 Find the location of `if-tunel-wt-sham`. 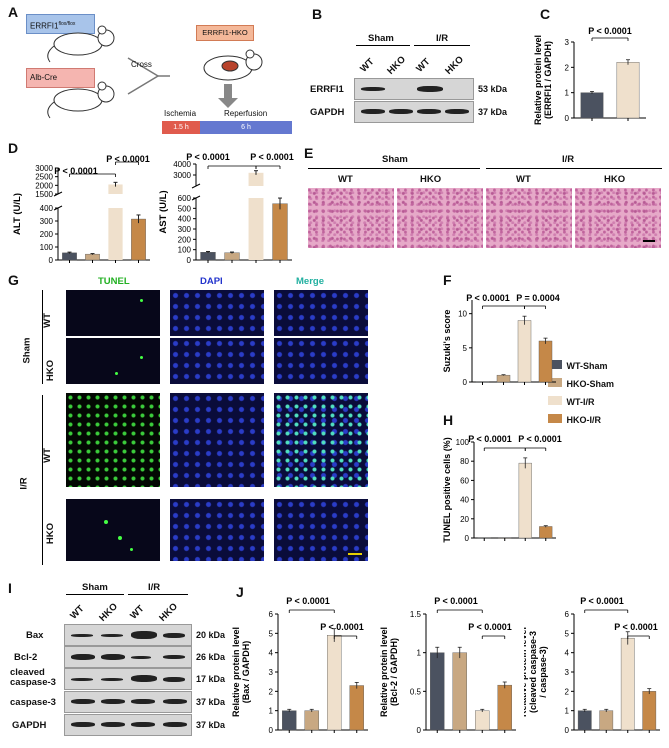

if-tunel-wt-sham is located at coordinates (113, 313).